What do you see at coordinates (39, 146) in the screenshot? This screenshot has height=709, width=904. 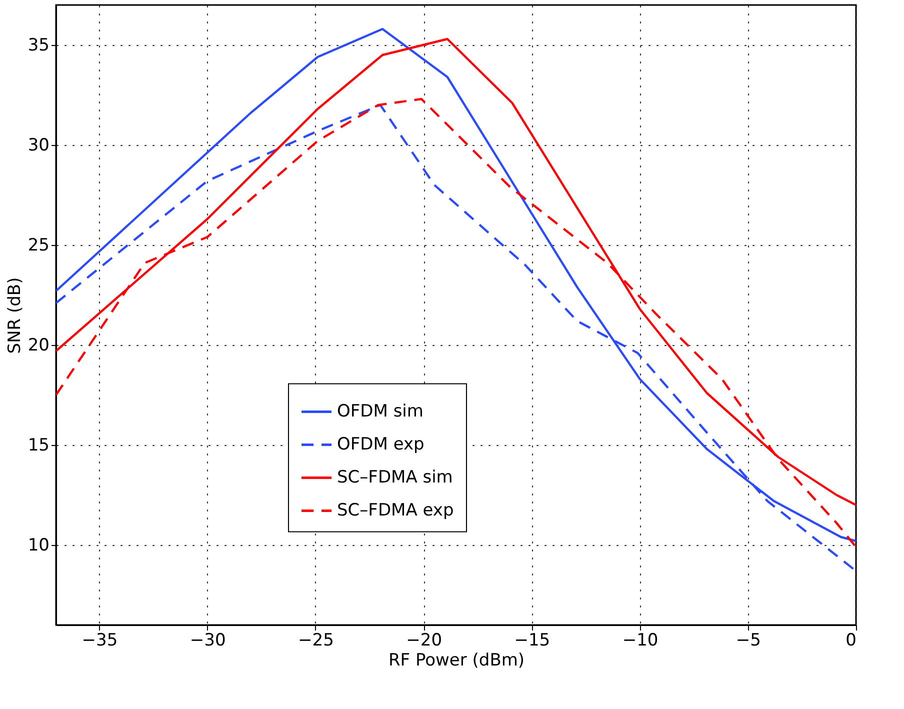 I see `y-tick-label: 30` at bounding box center [39, 146].